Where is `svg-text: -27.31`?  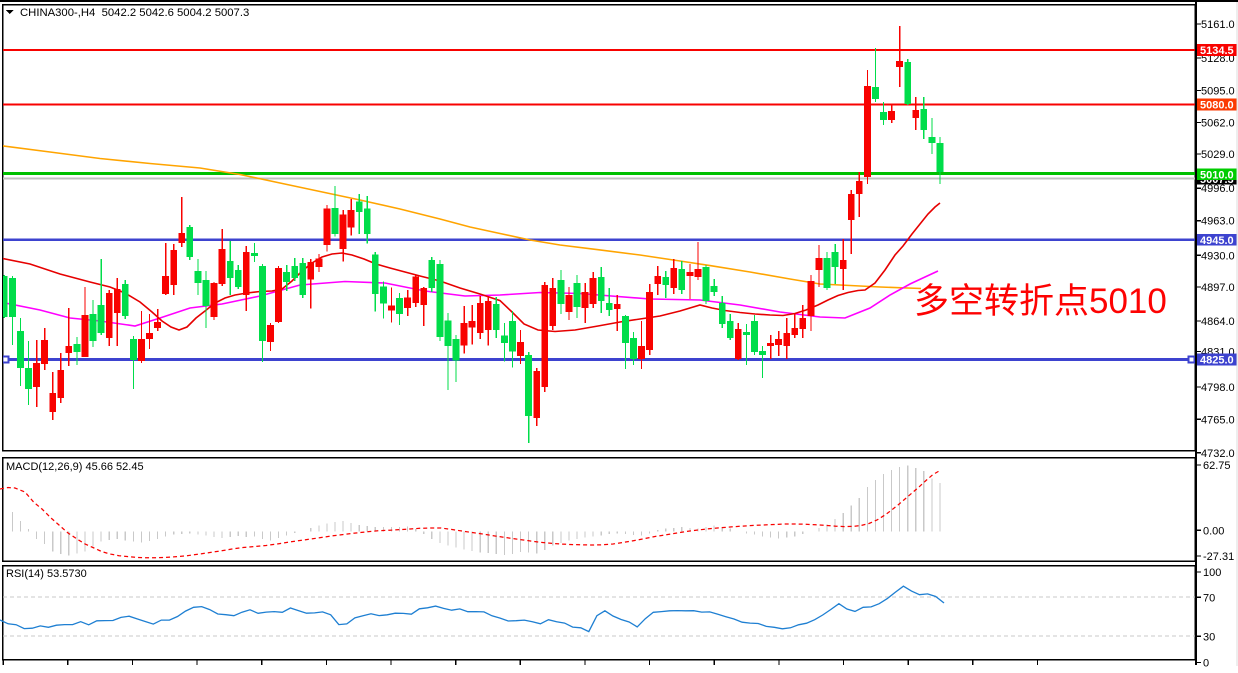
svg-text: -27.31 is located at coordinates (1218, 557).